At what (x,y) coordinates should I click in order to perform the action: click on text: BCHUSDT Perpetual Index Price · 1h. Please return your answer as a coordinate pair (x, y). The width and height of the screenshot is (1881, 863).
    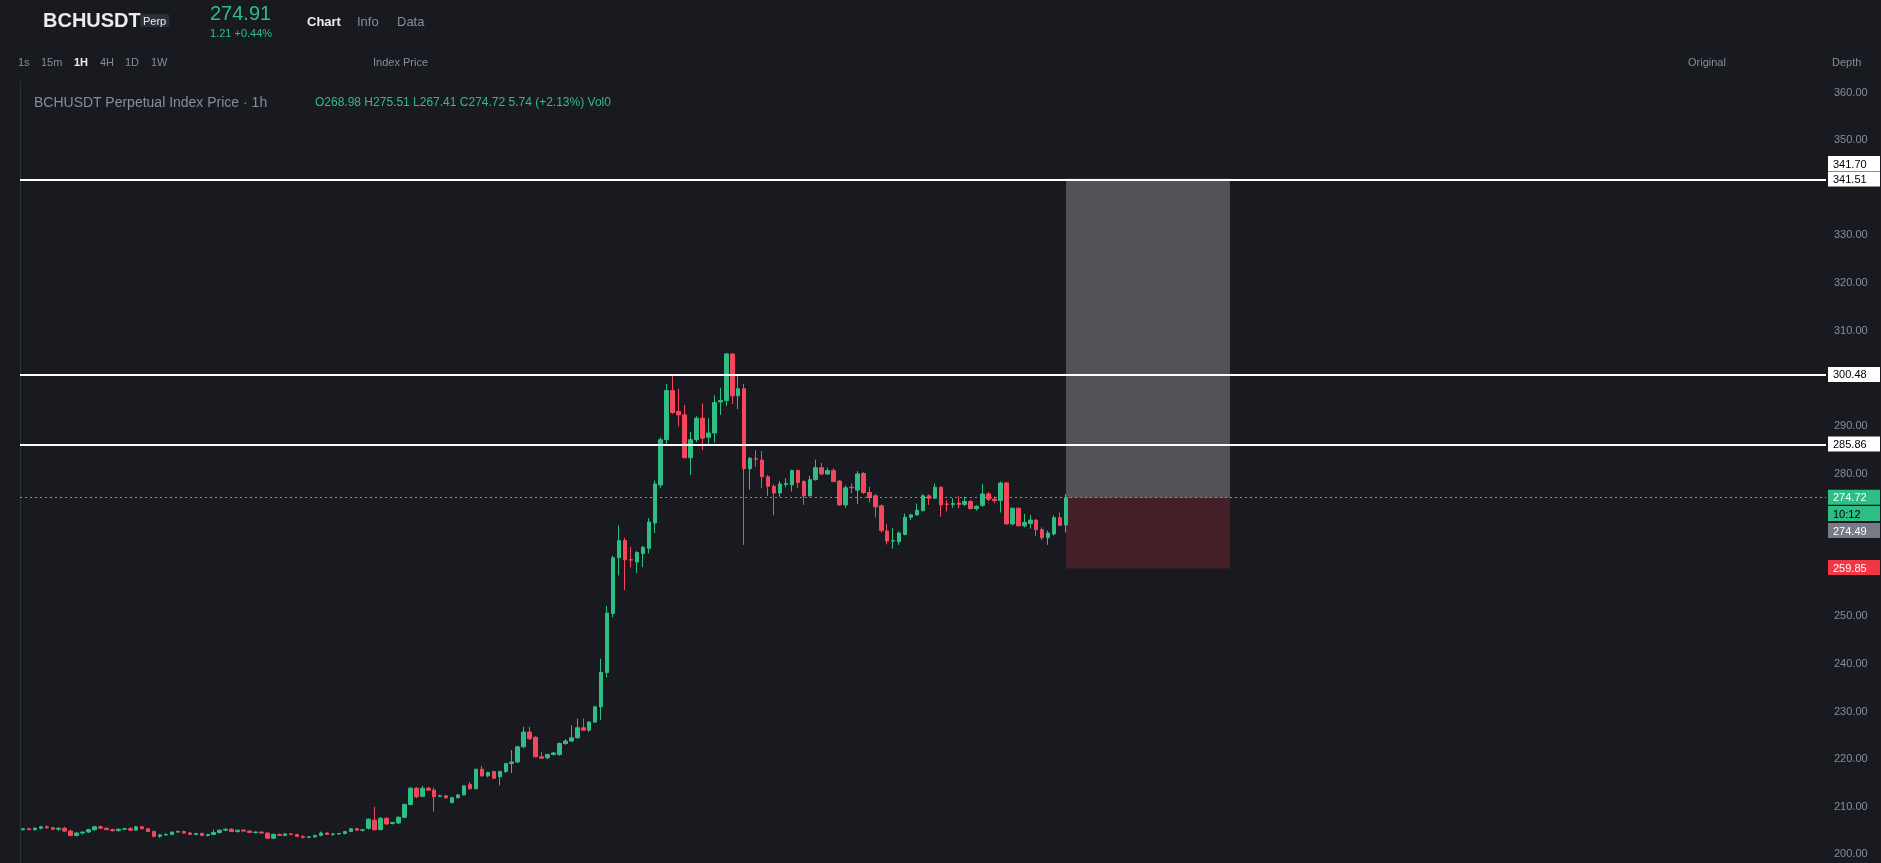
    Looking at the image, I should click on (151, 102).